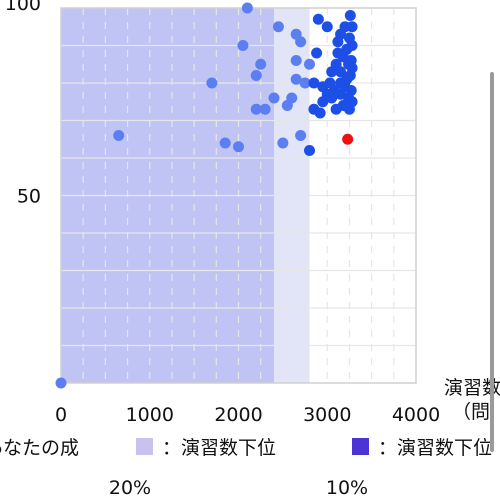 This screenshot has width=500, height=496. I want to click on x-axis-label-line2: （問, so click(471, 412).